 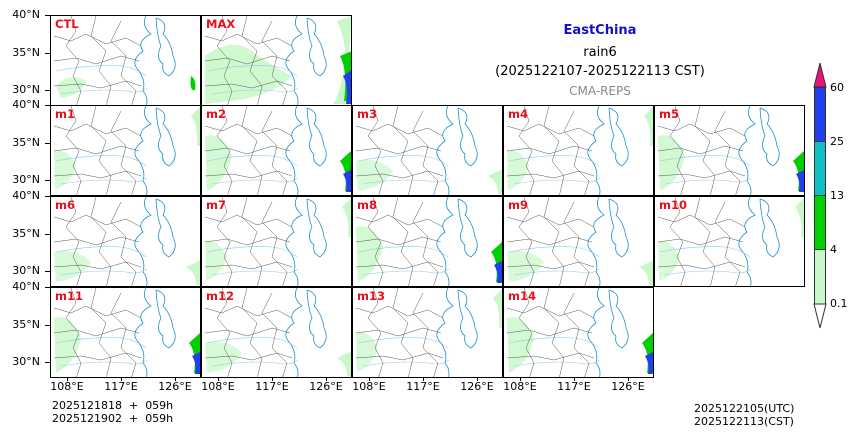 I want to click on init-time-line1: 2025121818 + 059h, so click(x=113, y=405).